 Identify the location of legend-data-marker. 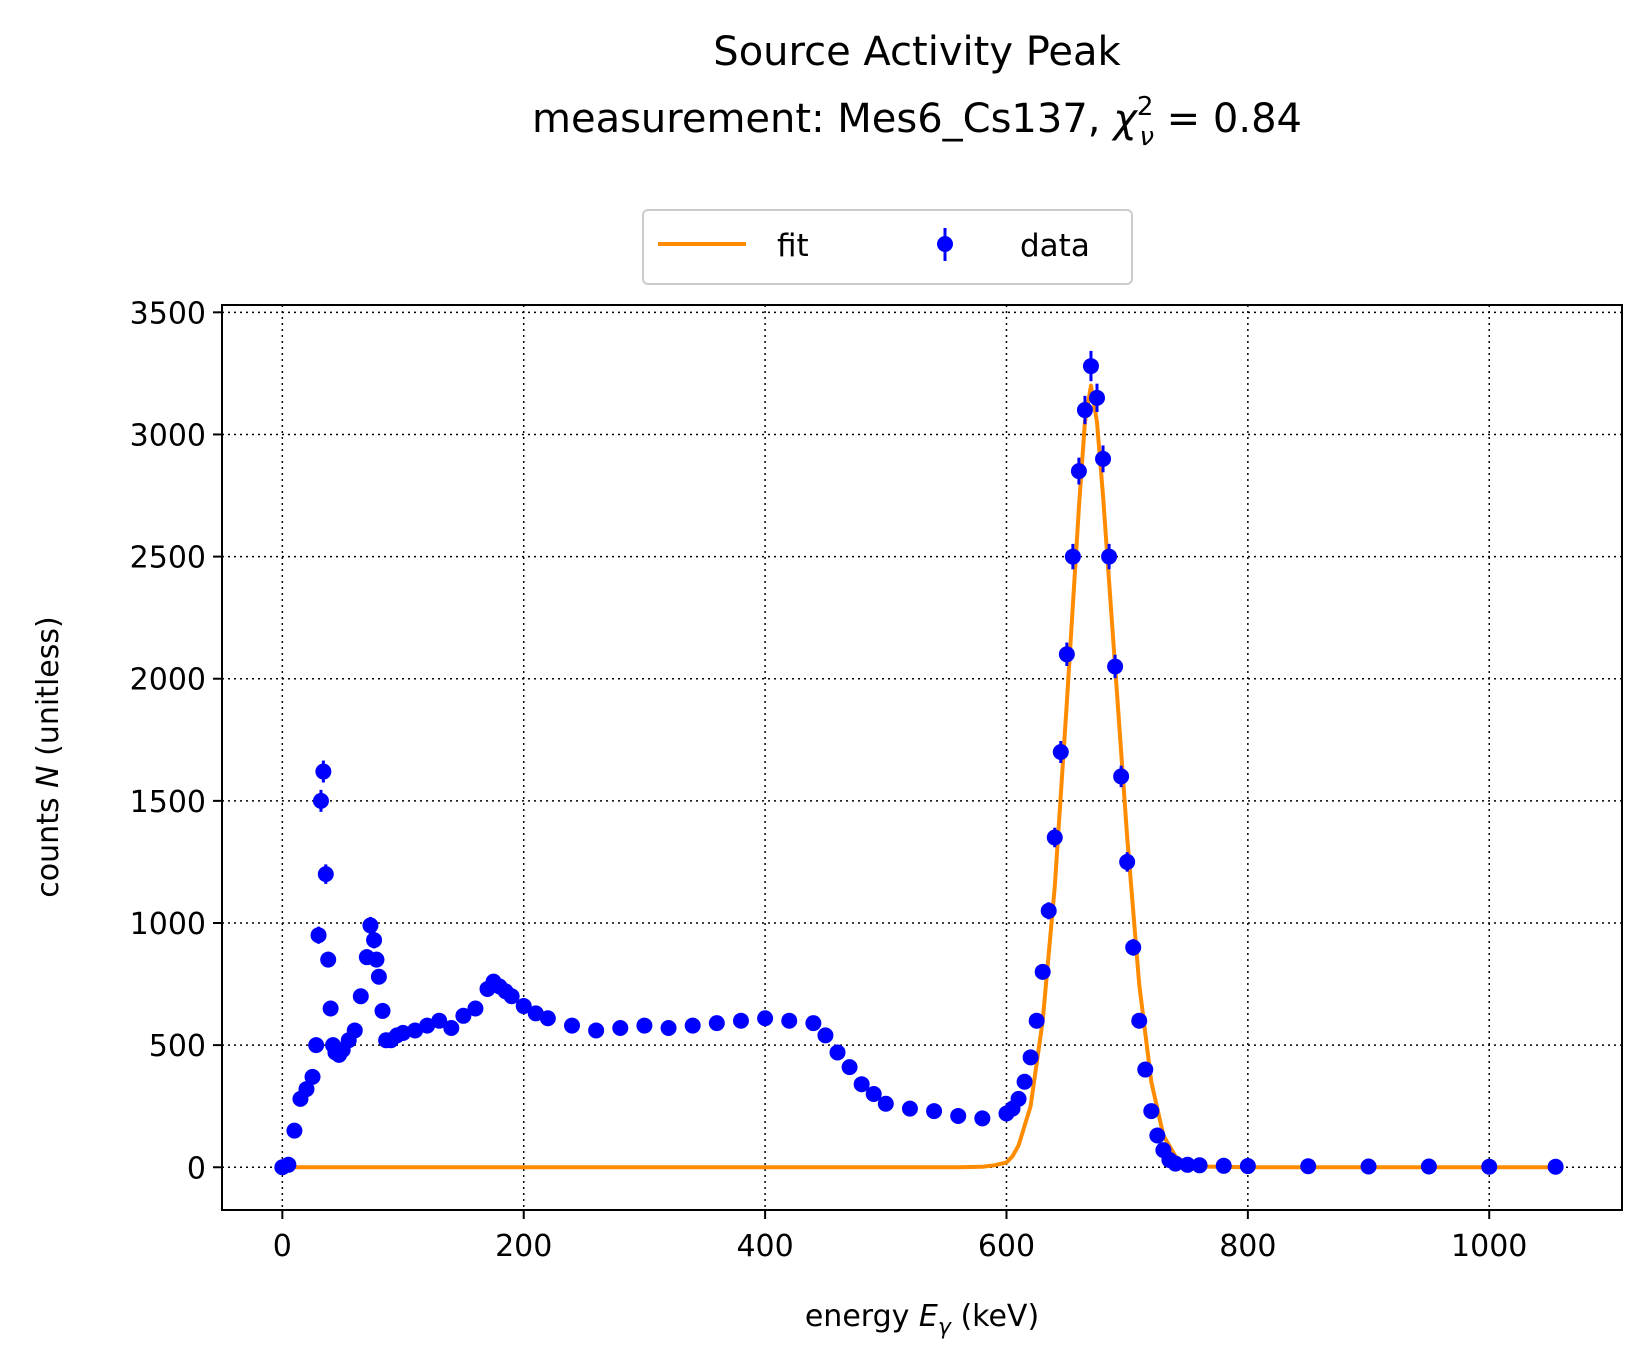
(945, 244).